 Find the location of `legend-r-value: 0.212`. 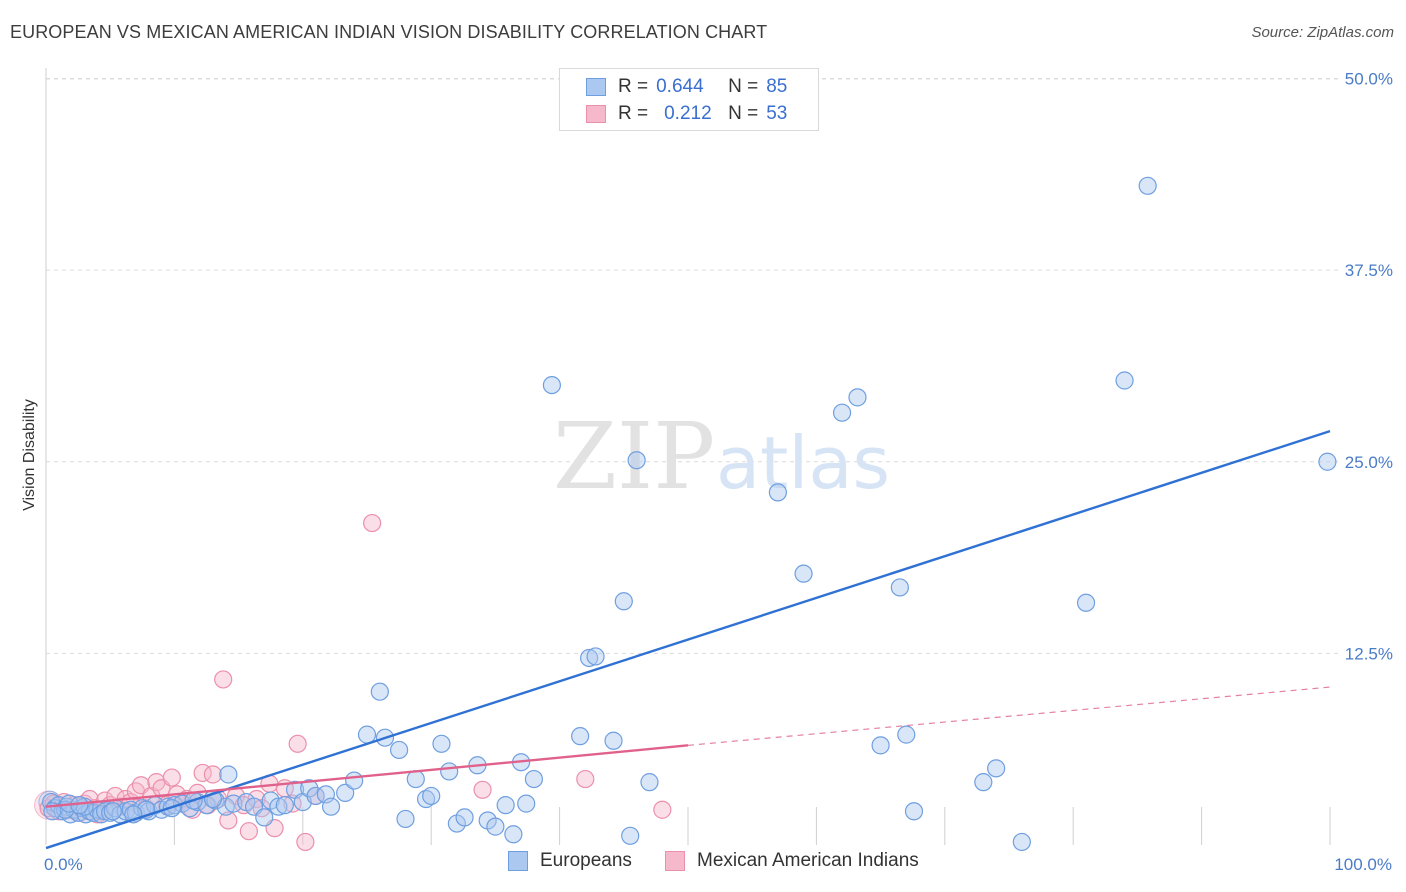

legend-r-value: 0.212 is located at coordinates (688, 113).